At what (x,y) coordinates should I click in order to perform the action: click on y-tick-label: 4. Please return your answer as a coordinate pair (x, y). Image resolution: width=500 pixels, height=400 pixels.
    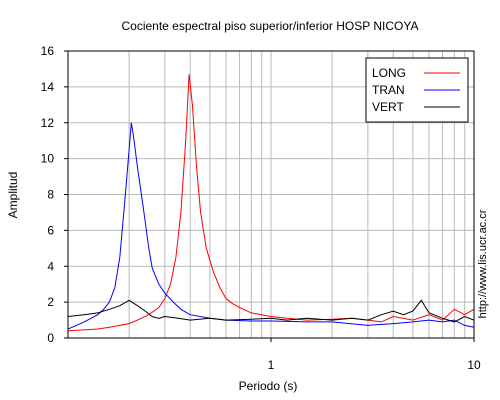
    Looking at the image, I should click on (50, 266).